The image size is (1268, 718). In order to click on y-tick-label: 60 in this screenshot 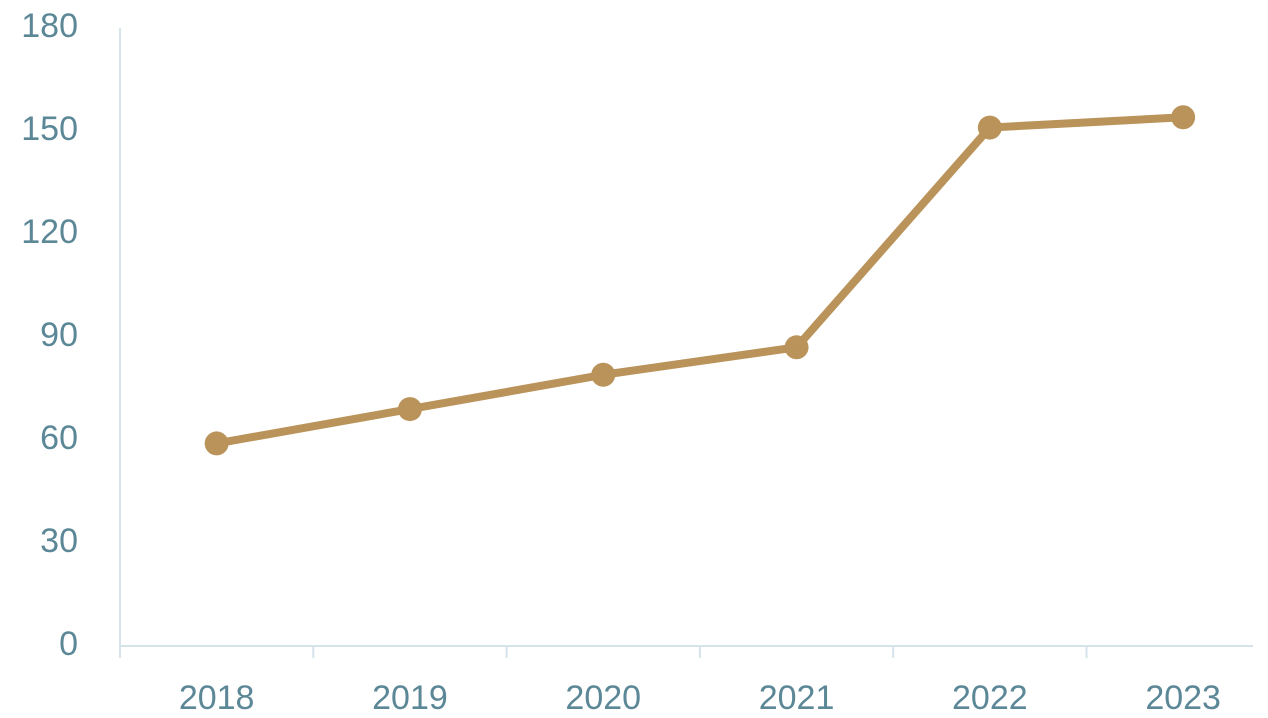, I will do `click(59, 438)`.